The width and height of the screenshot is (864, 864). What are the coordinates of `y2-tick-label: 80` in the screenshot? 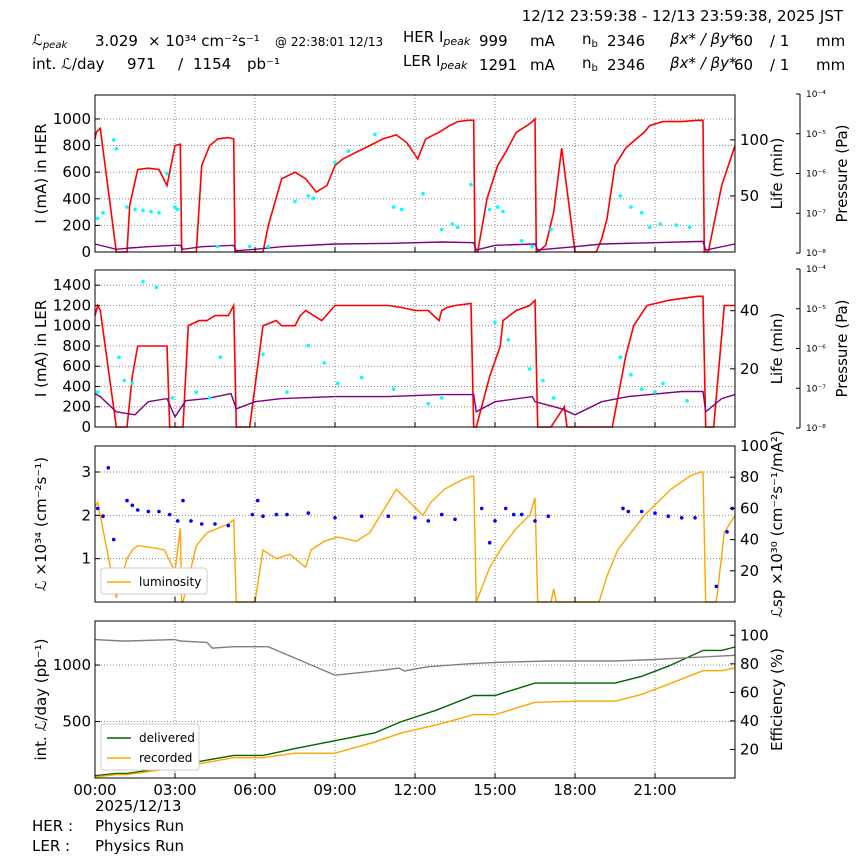 It's located at (749, 477).